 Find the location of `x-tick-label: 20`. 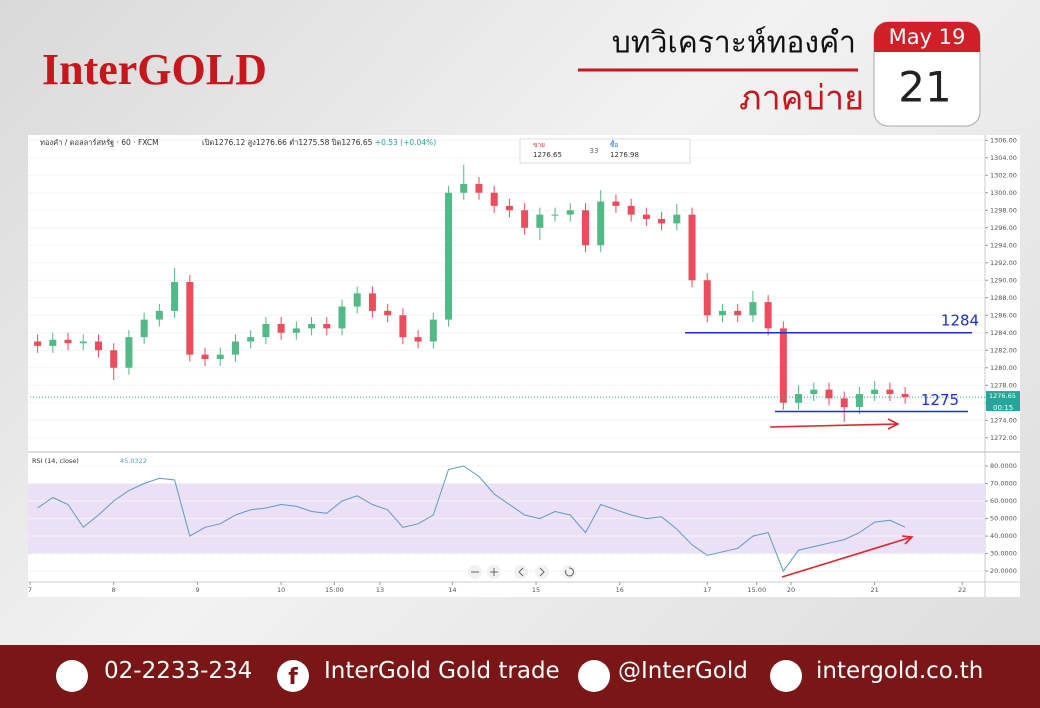

x-tick-label: 20 is located at coordinates (791, 590).